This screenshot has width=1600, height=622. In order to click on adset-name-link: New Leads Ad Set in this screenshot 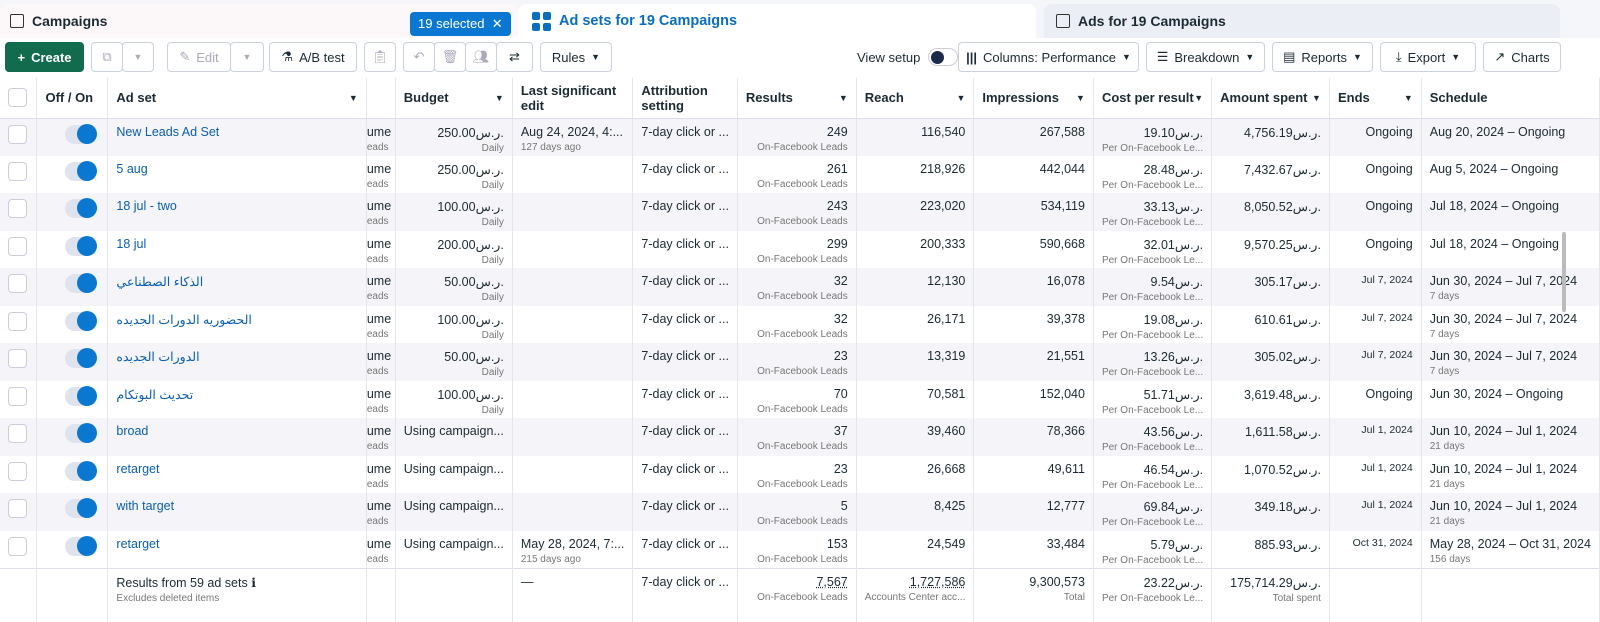, I will do `click(168, 131)`.